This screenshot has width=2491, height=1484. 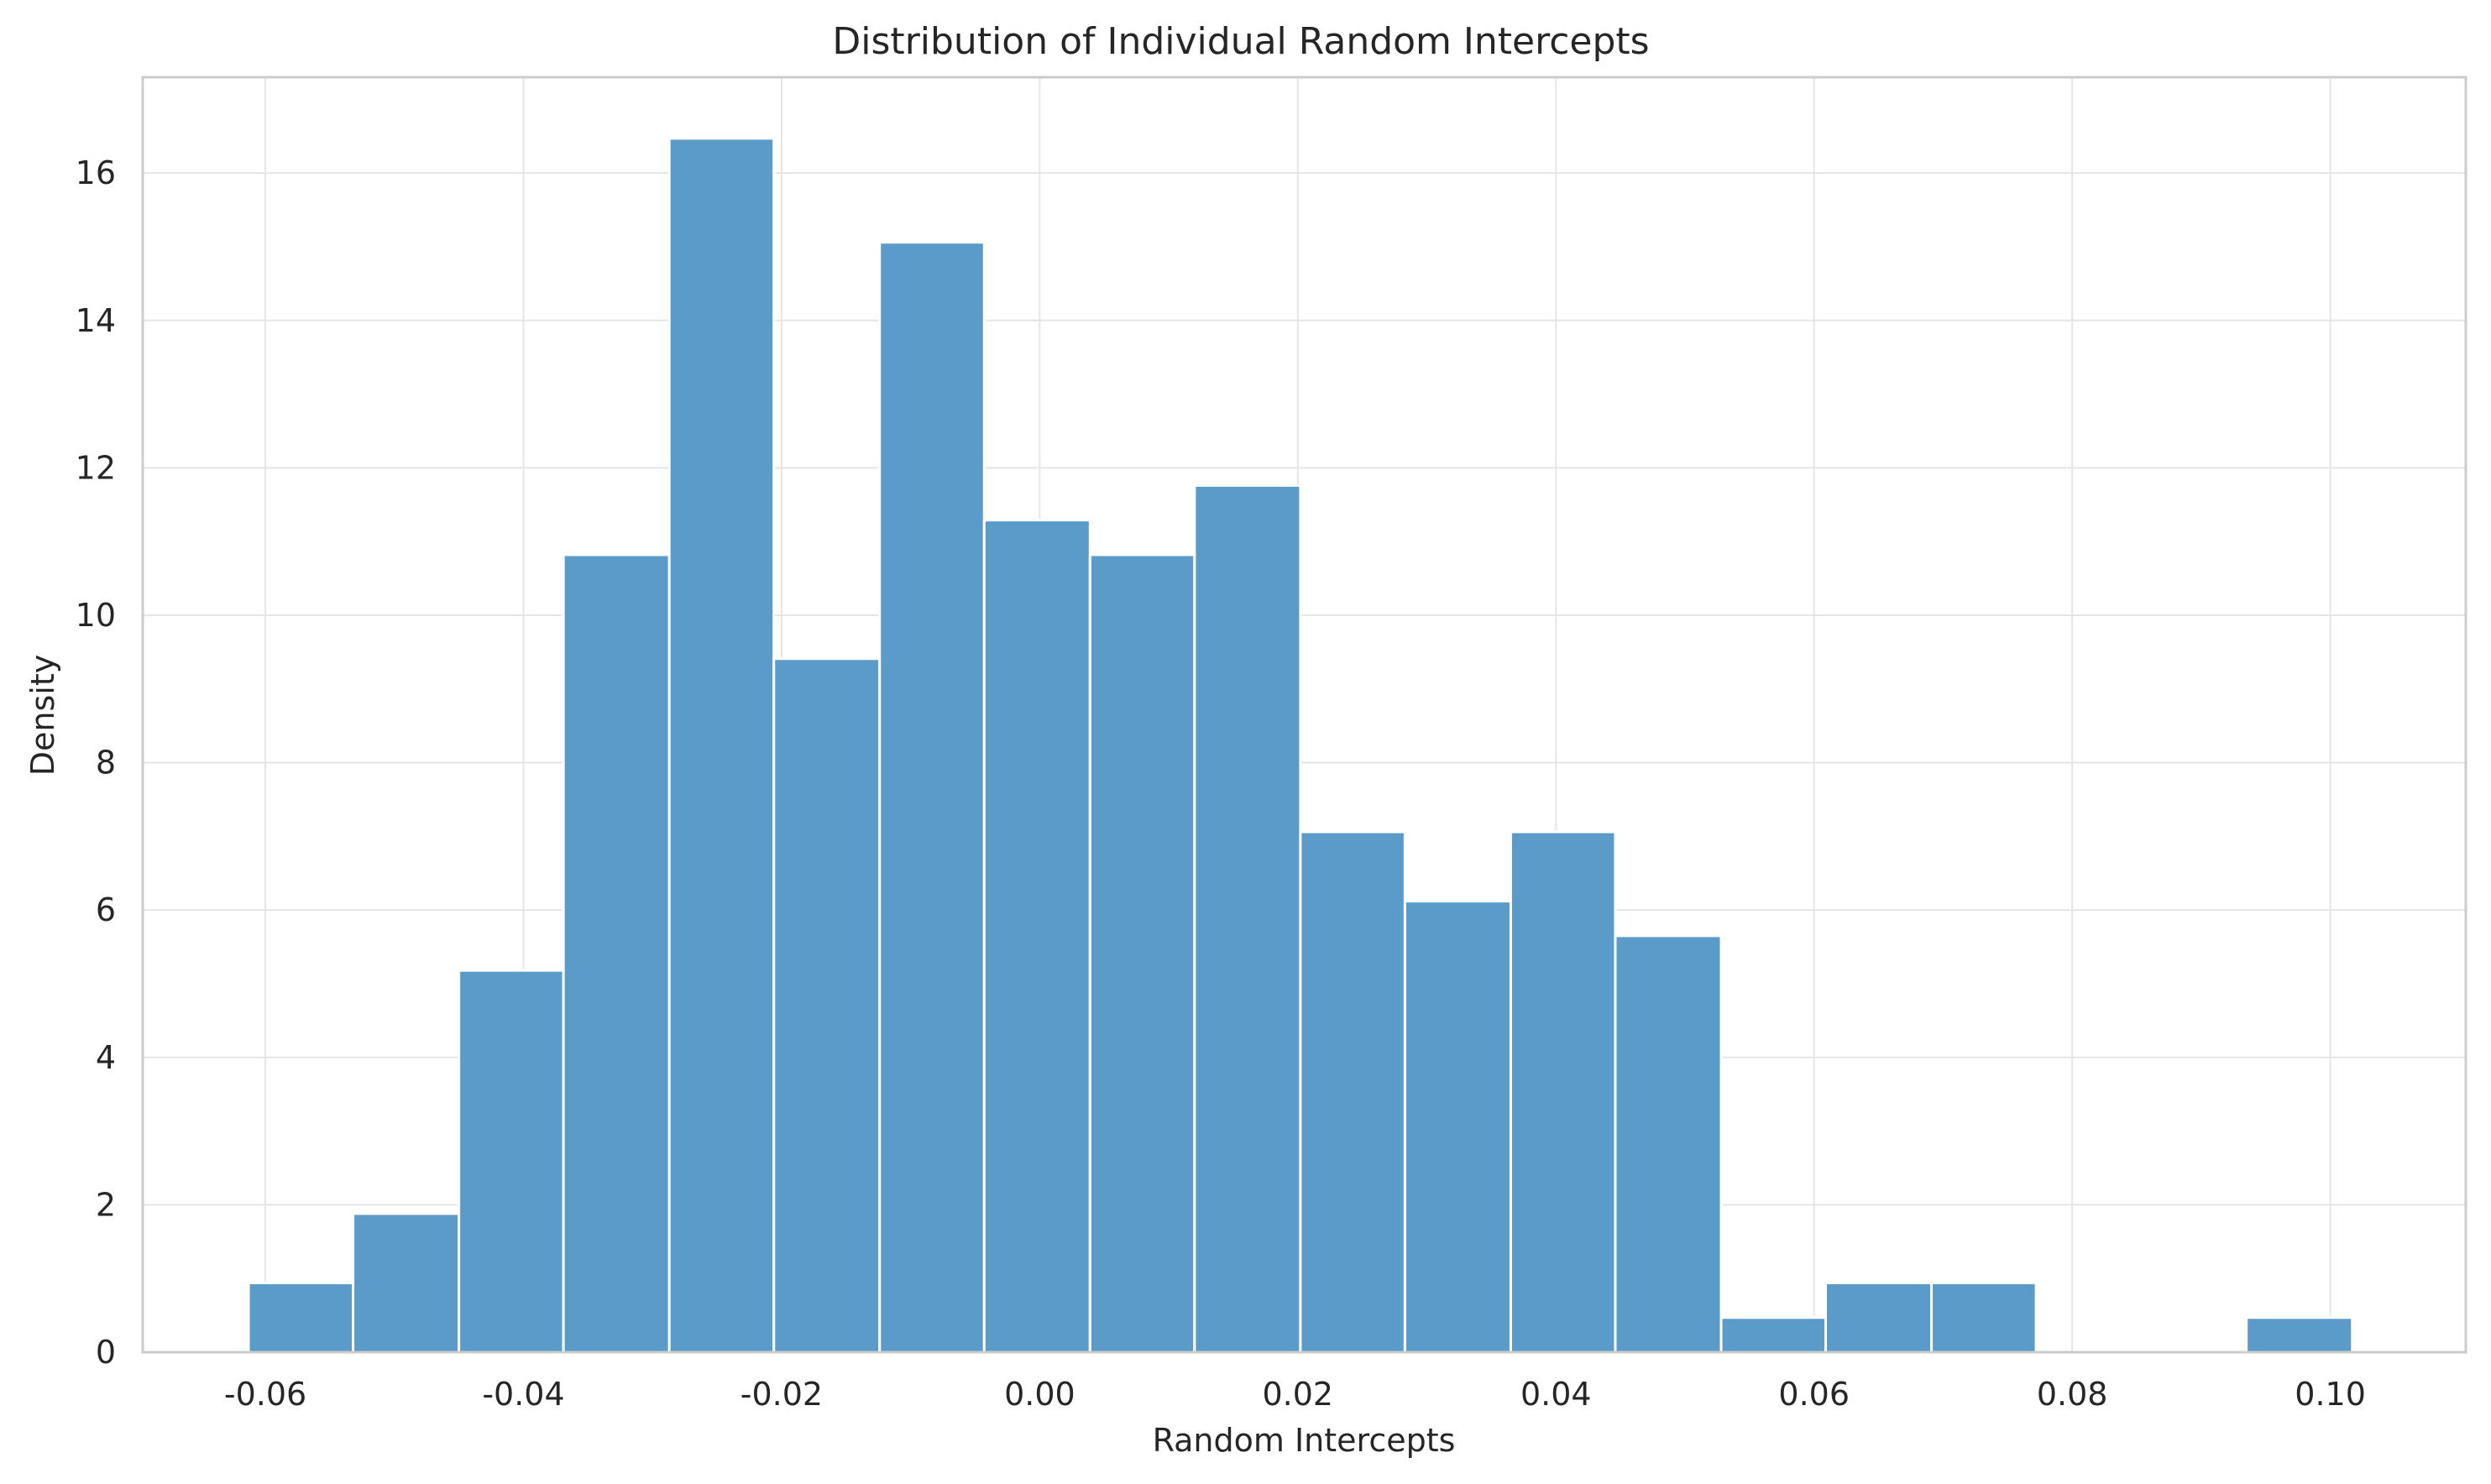 I want to click on y-tick-label: 6, so click(x=106, y=909).